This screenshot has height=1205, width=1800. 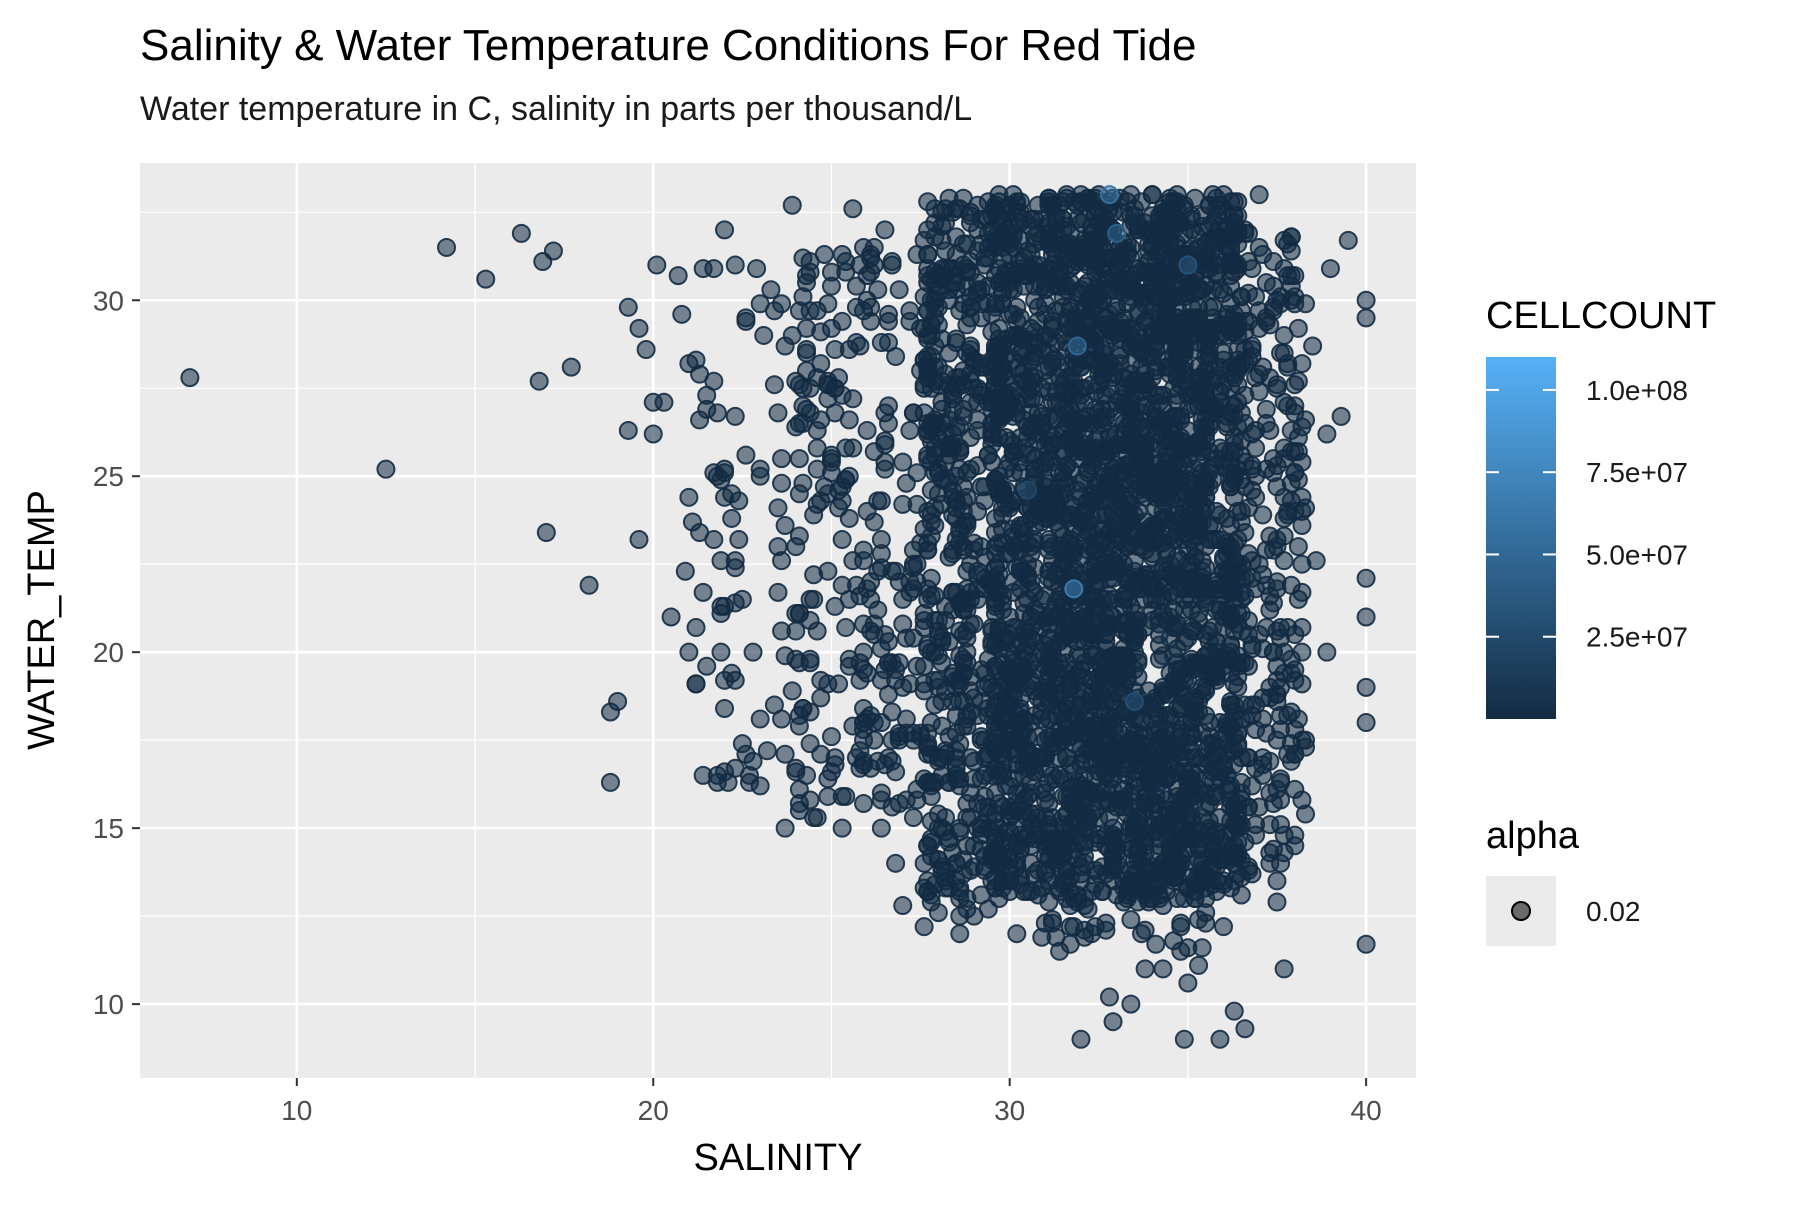 I want to click on color-legend-title: CELLCOUNT, so click(x=1601, y=316).